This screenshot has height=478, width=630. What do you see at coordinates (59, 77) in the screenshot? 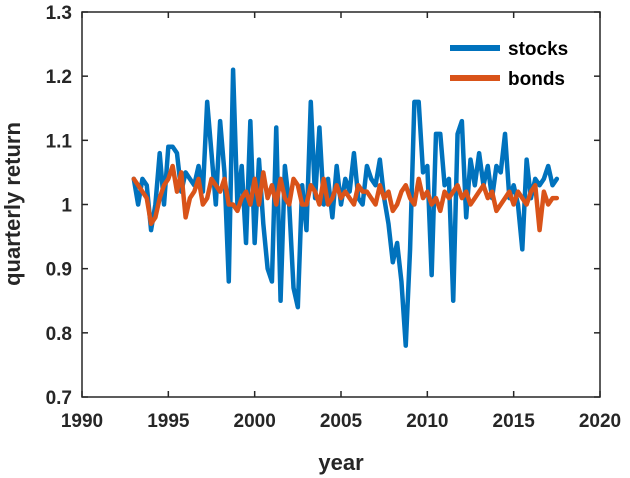
I see `y-tick-label: 1.2` at bounding box center [59, 77].